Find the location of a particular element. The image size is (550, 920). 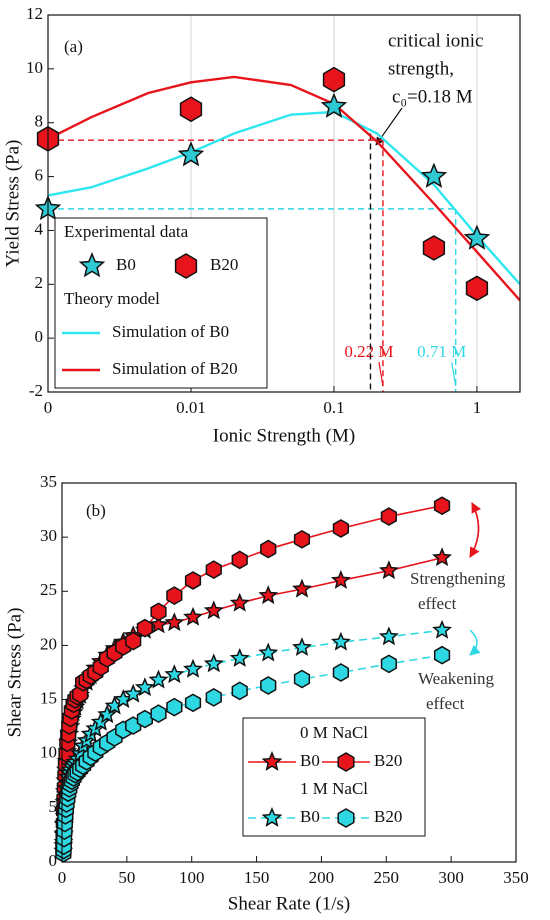

y-tick-label: 5 is located at coordinates (53, 806).